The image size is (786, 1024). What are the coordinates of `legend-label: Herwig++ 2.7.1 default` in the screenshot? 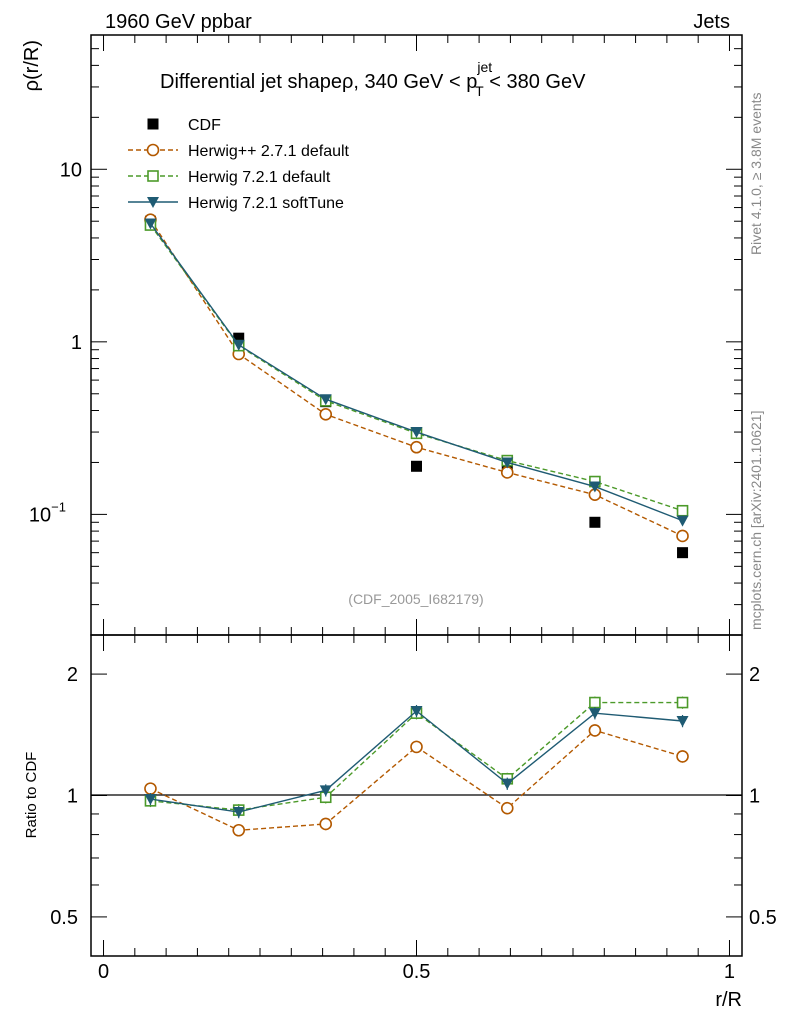 It's located at (269, 151).